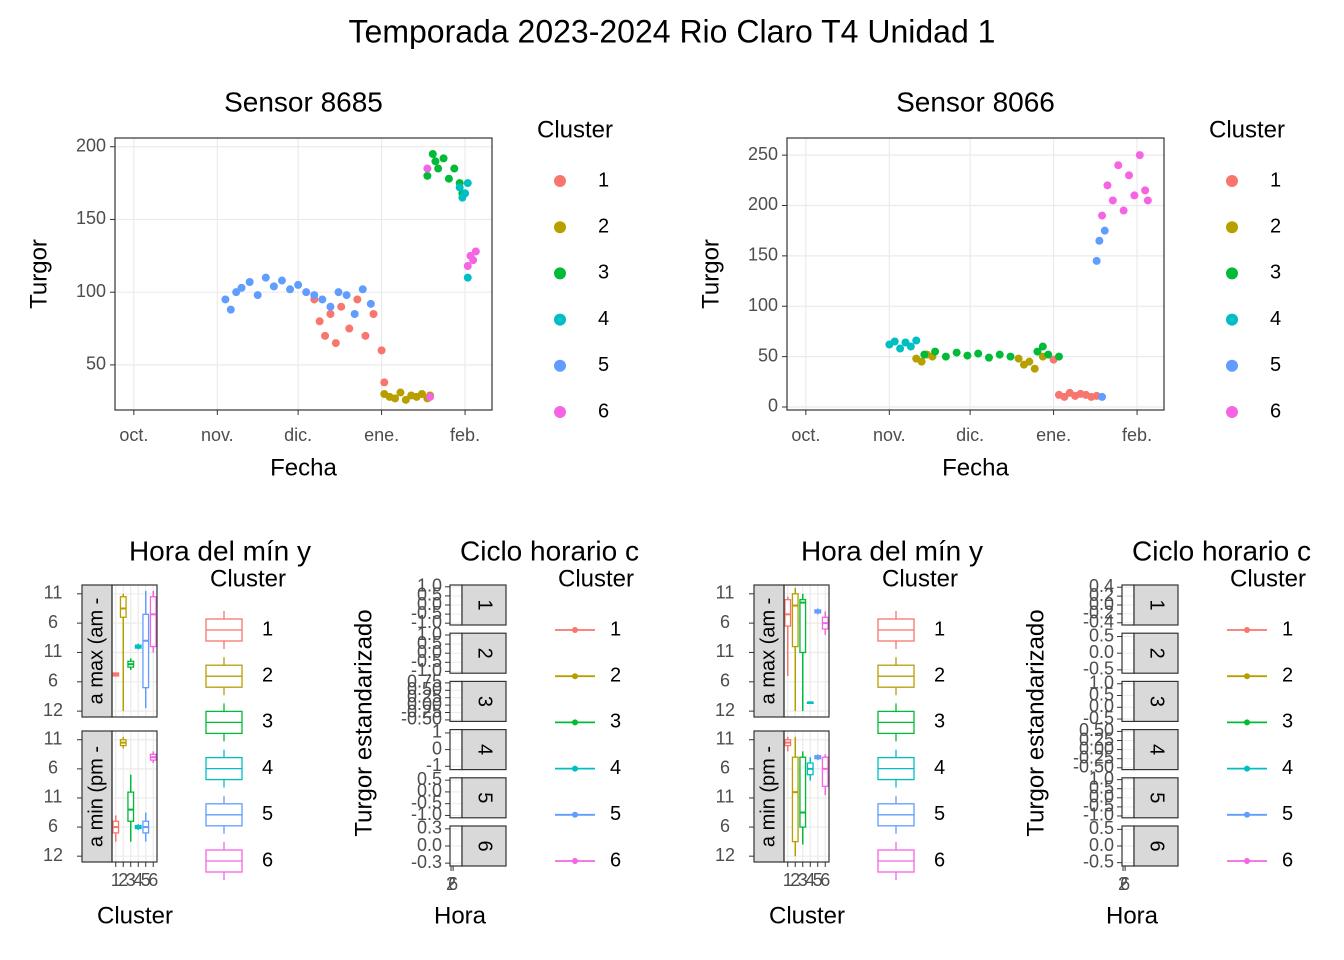 The image size is (1344, 960). What do you see at coordinates (1035, 722) in the screenshot?
I see `y-axis-label: Turgor estandarizado` at bounding box center [1035, 722].